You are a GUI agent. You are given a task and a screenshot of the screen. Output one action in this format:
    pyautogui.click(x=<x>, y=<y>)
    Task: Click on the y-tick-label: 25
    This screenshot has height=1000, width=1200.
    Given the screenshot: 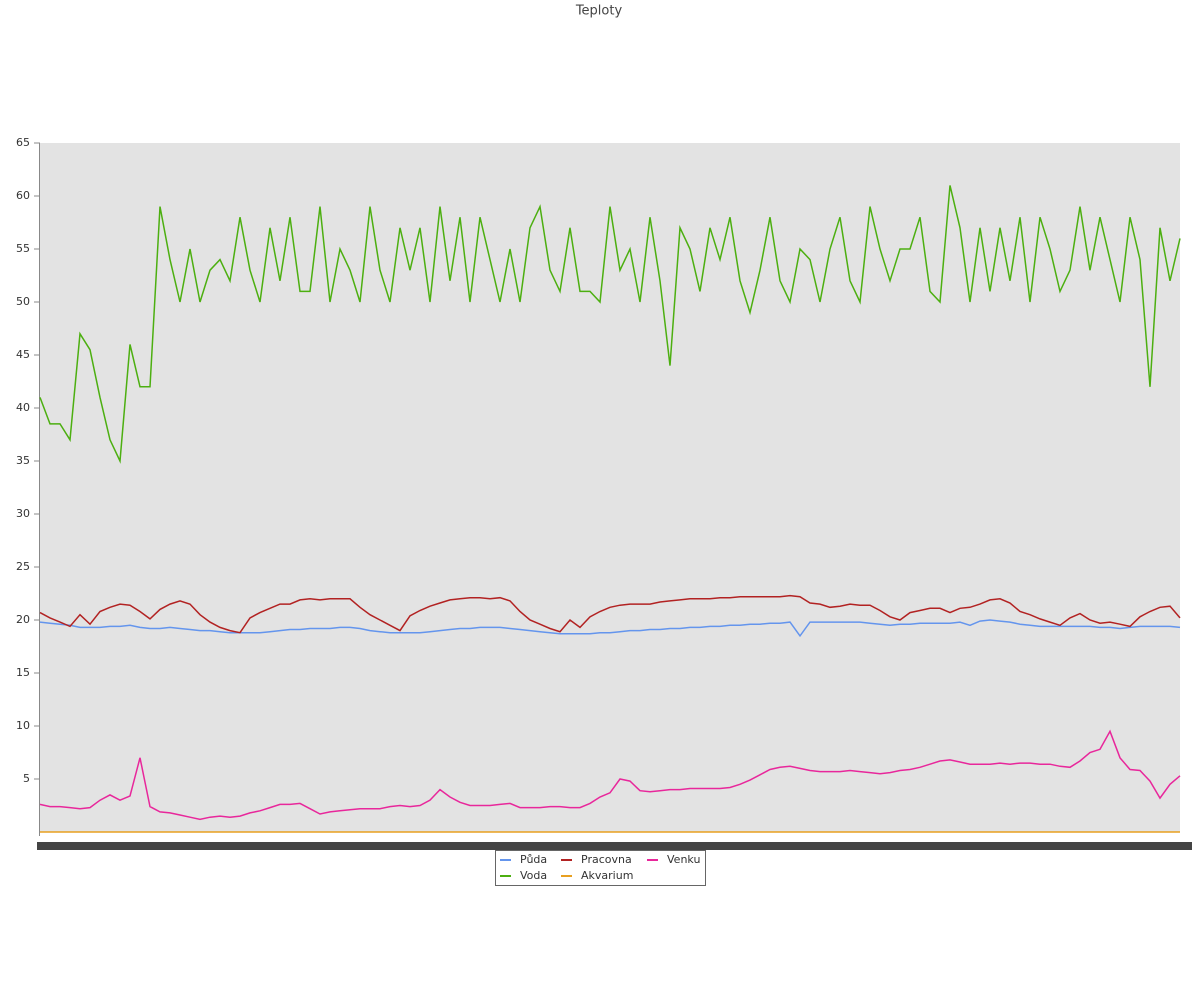 What is the action you would take?
    pyautogui.click(x=23, y=566)
    